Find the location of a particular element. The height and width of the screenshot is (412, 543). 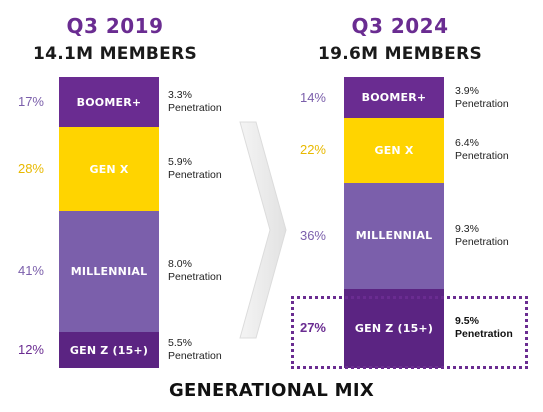

penetration-label-millennial-0: 8.0% Penetration is located at coordinates (195, 271).